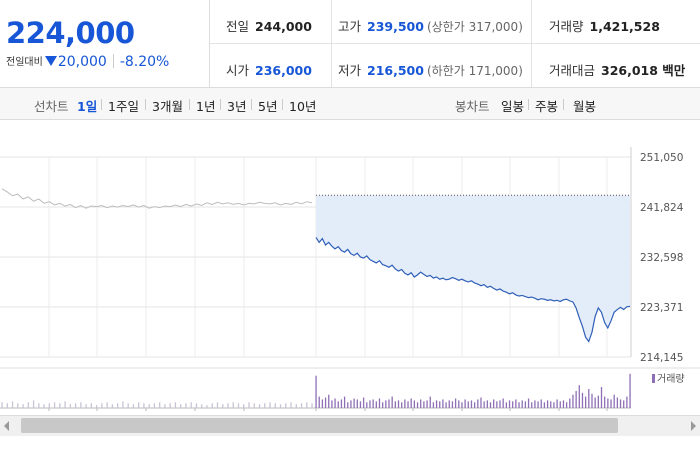 This screenshot has height=450, width=700. I want to click on down-triangle-icon, so click(50, 61).